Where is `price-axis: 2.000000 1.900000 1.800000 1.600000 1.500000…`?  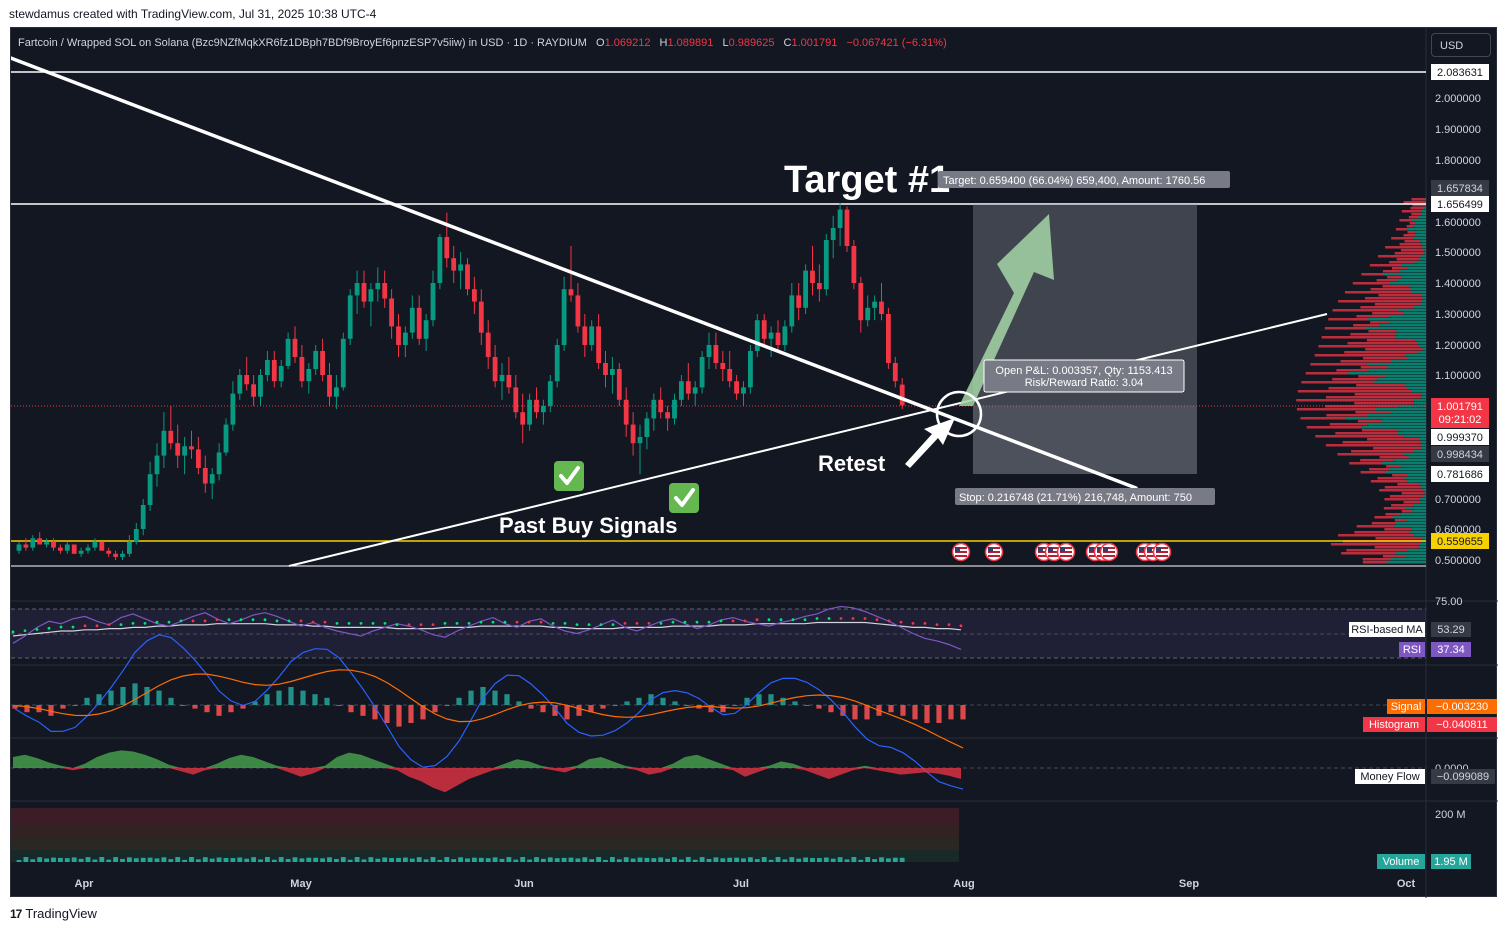
price-axis: 2.000000 1.900000 1.800000 1.600000 1.500000… is located at coordinates (1458, 330).